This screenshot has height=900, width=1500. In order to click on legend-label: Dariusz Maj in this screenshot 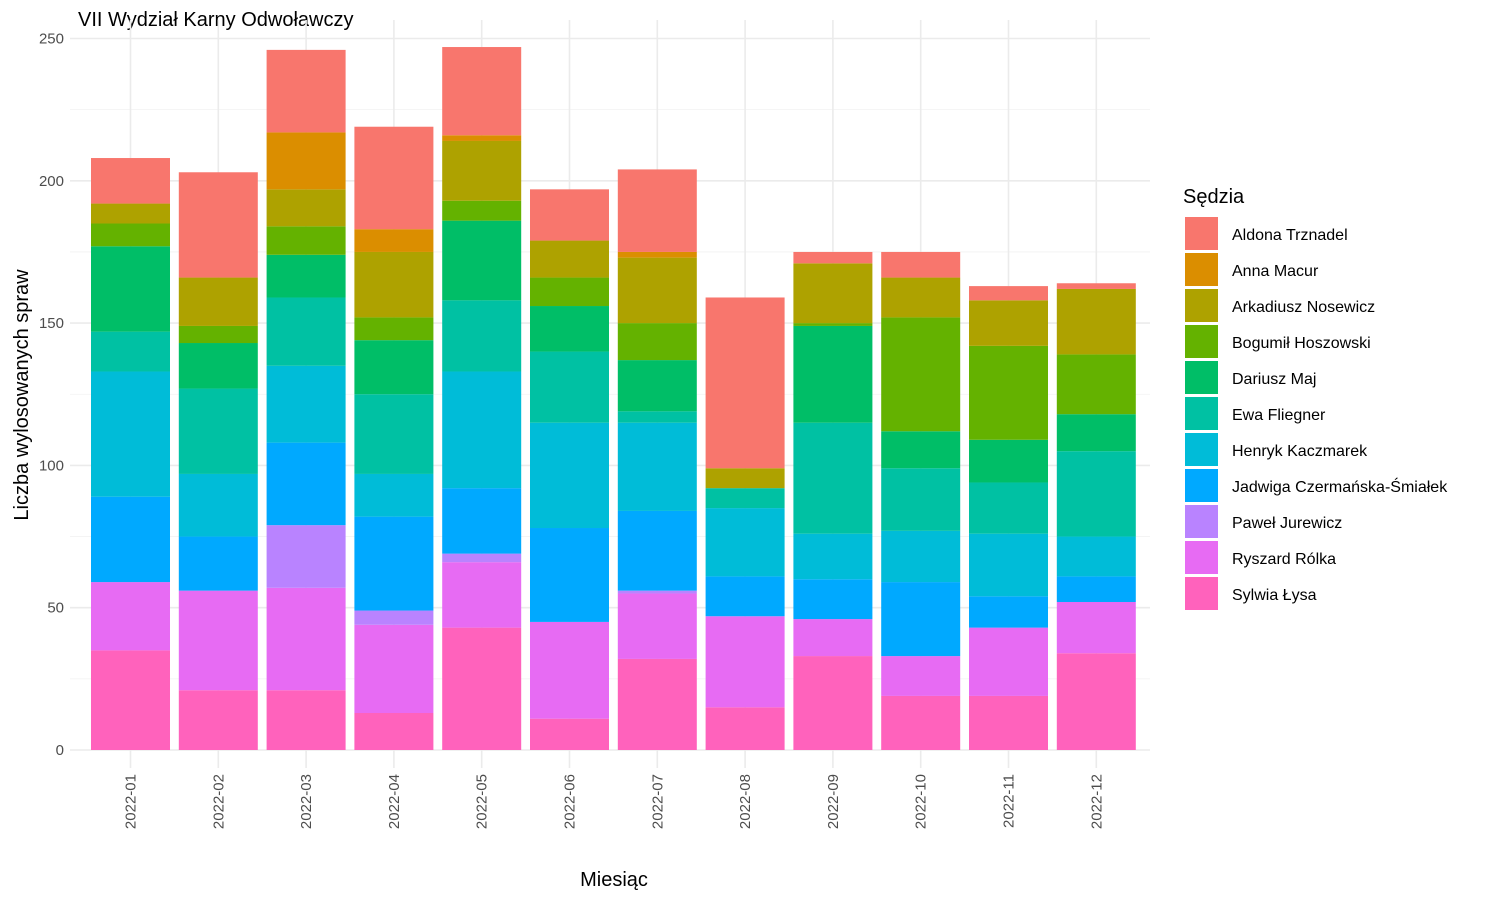, I will do `click(1274, 379)`.